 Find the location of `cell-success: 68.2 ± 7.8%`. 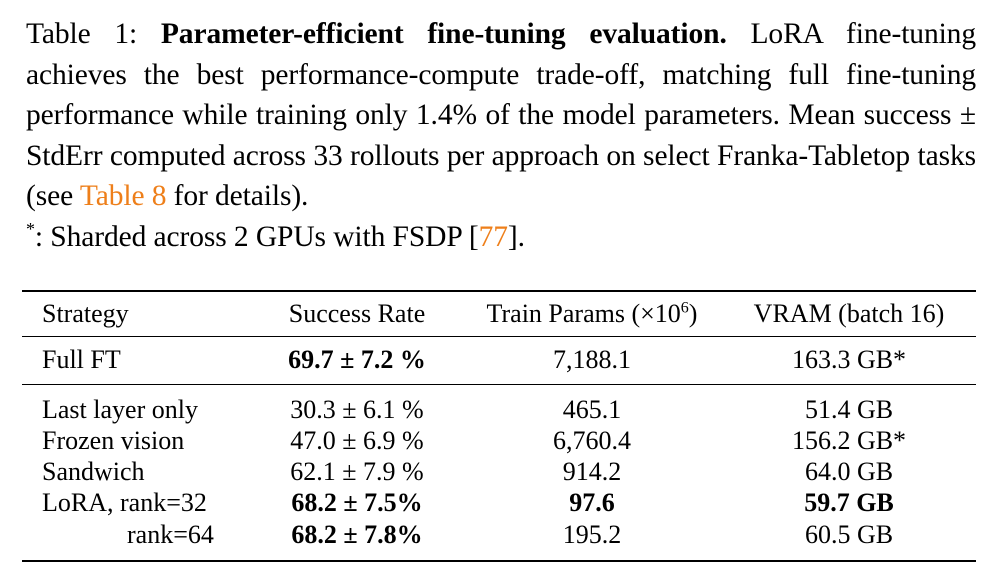

cell-success: 68.2 ± 7.8% is located at coordinates (357, 534).